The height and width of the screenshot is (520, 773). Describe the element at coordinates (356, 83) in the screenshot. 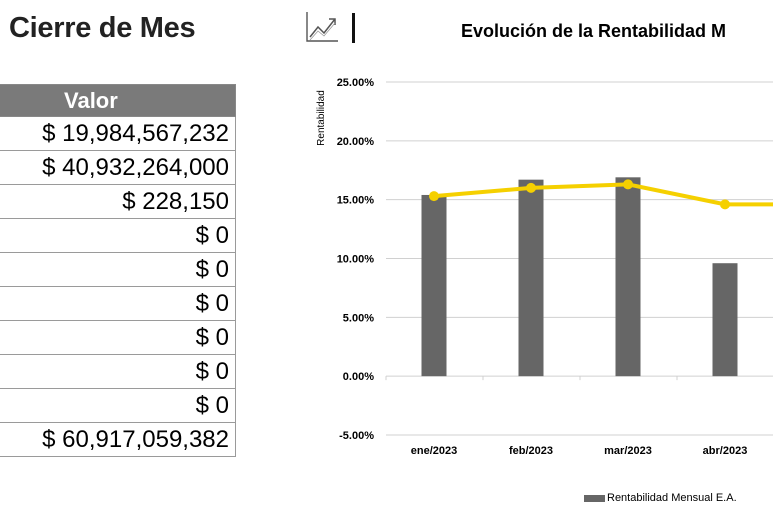

I see `y-tick-label: 25.00%` at that location.